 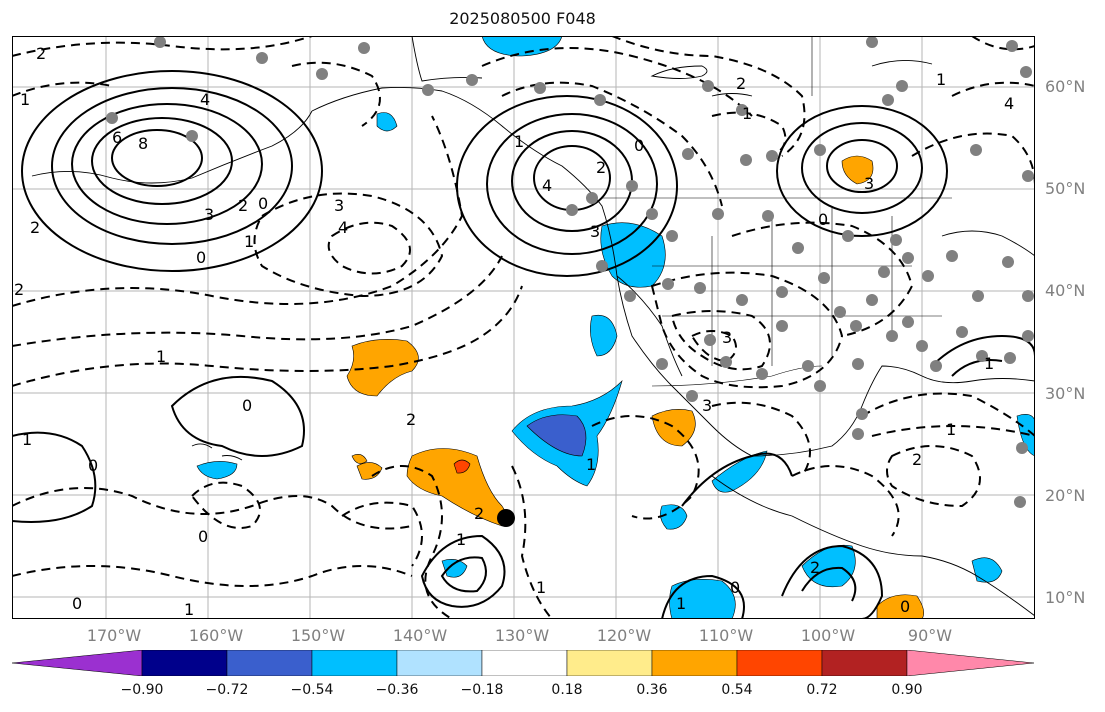 I want to click on colorbar-tick: −0.36, so click(x=397, y=690).